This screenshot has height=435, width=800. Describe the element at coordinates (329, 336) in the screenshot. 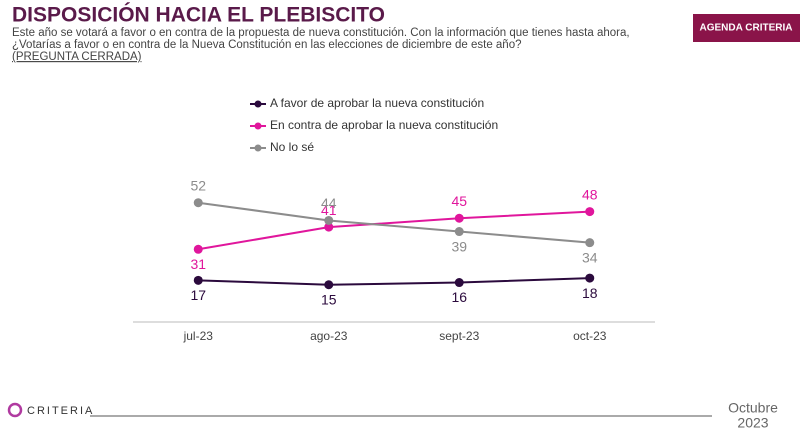

I see `x-tick-label: ago-23` at that location.